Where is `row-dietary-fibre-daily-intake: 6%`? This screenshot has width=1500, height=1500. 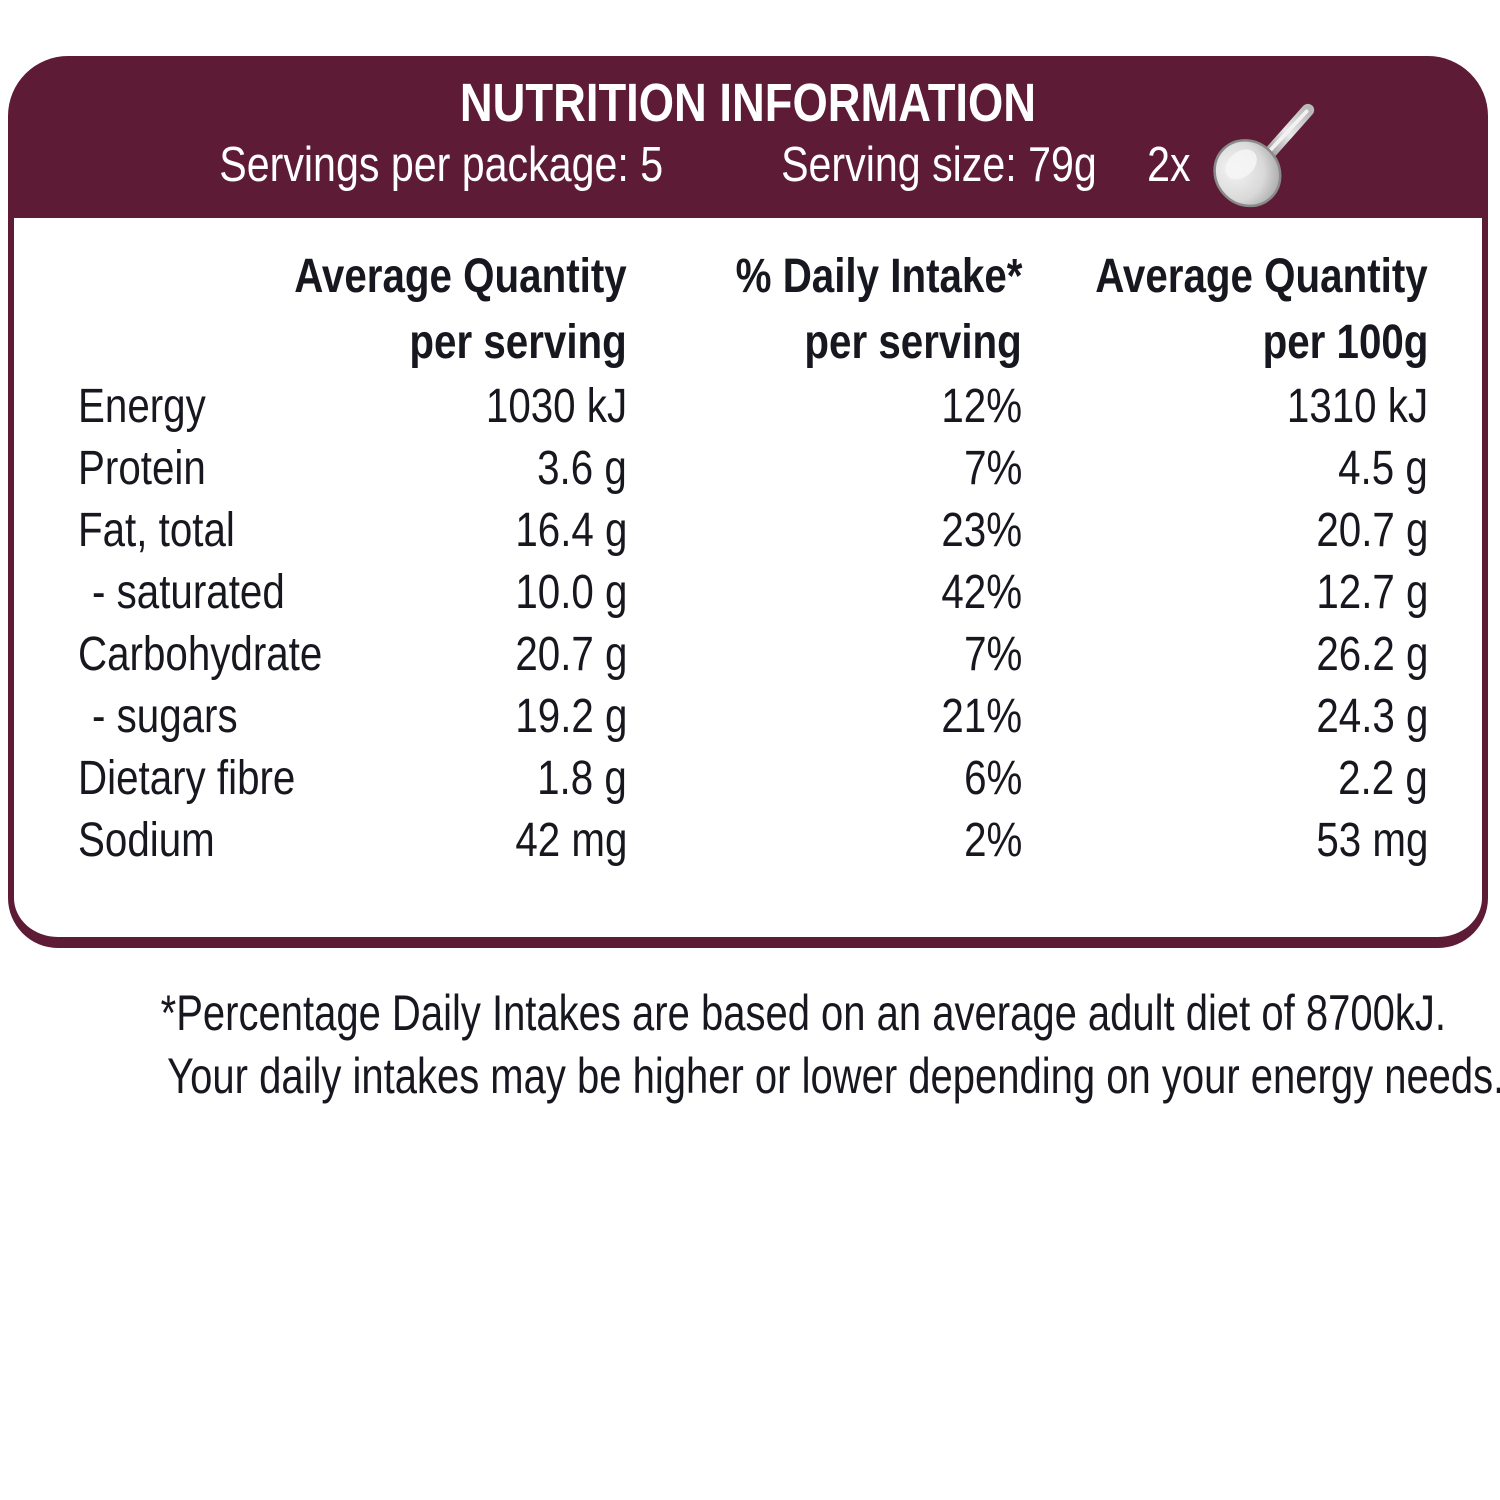
row-dietary-fibre-daily-intake: 6% is located at coordinates (992, 778).